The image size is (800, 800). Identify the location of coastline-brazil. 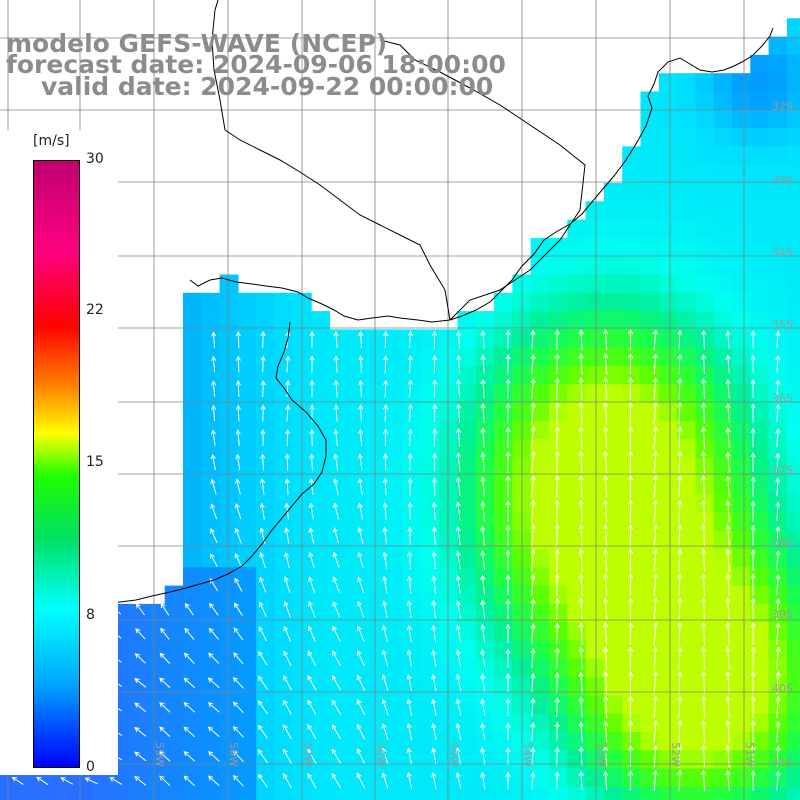
(611, 174).